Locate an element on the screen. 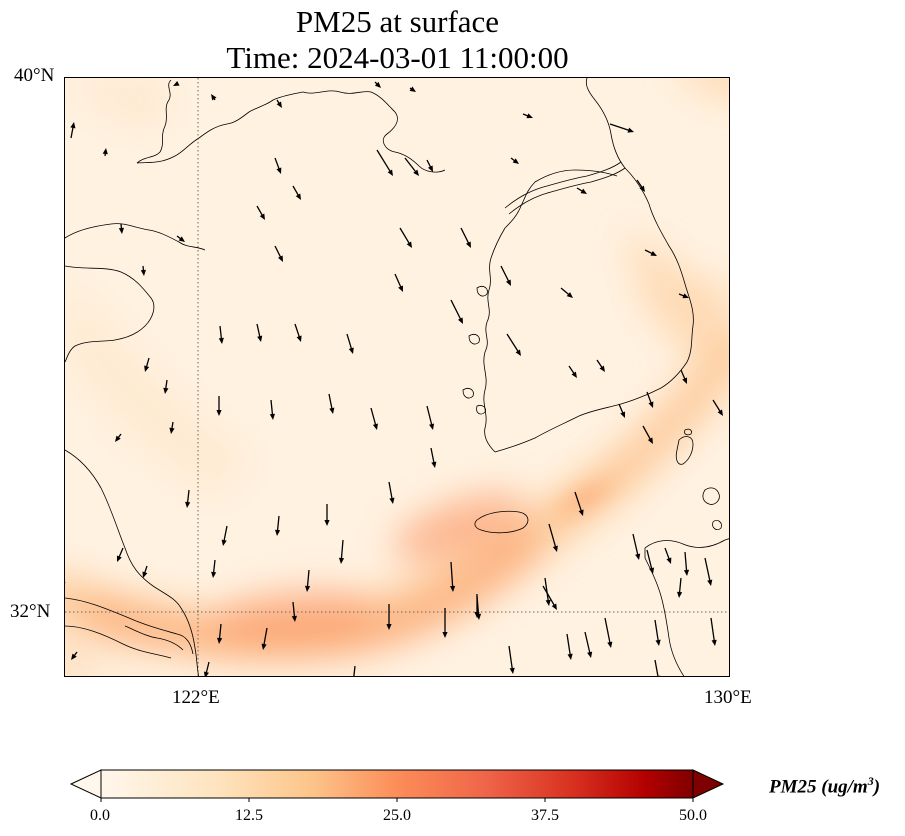 This screenshot has width=905, height=836. map-title-line2: Time: 2024-03-01 11:00:00 is located at coordinates (397, 57).